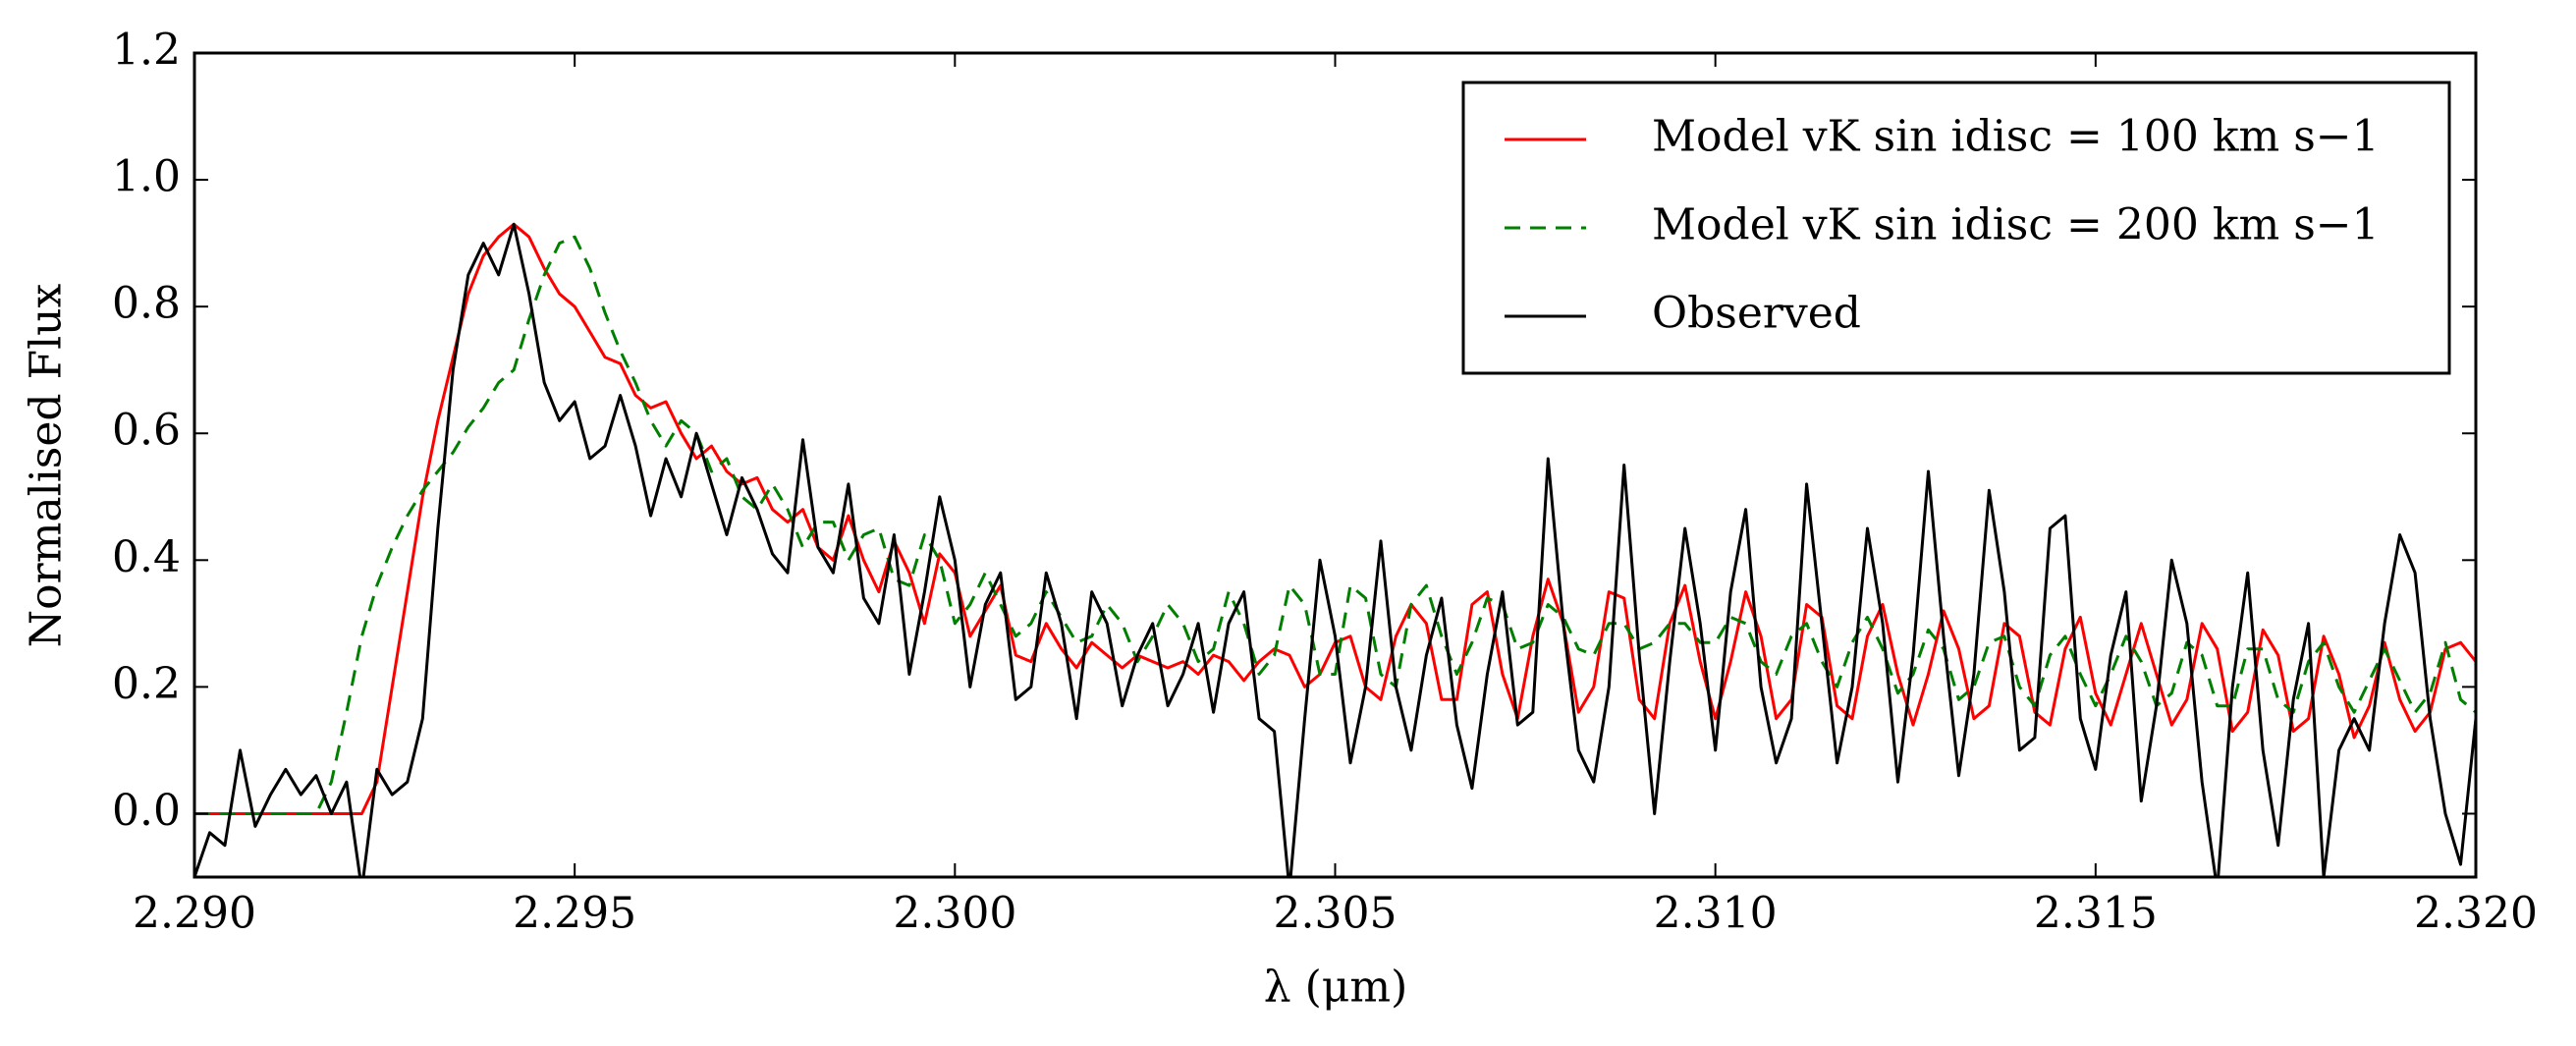 This screenshot has width=2576, height=1046. Describe the element at coordinates (147, 684) in the screenshot. I see `y-tick-label: 0.2` at that location.